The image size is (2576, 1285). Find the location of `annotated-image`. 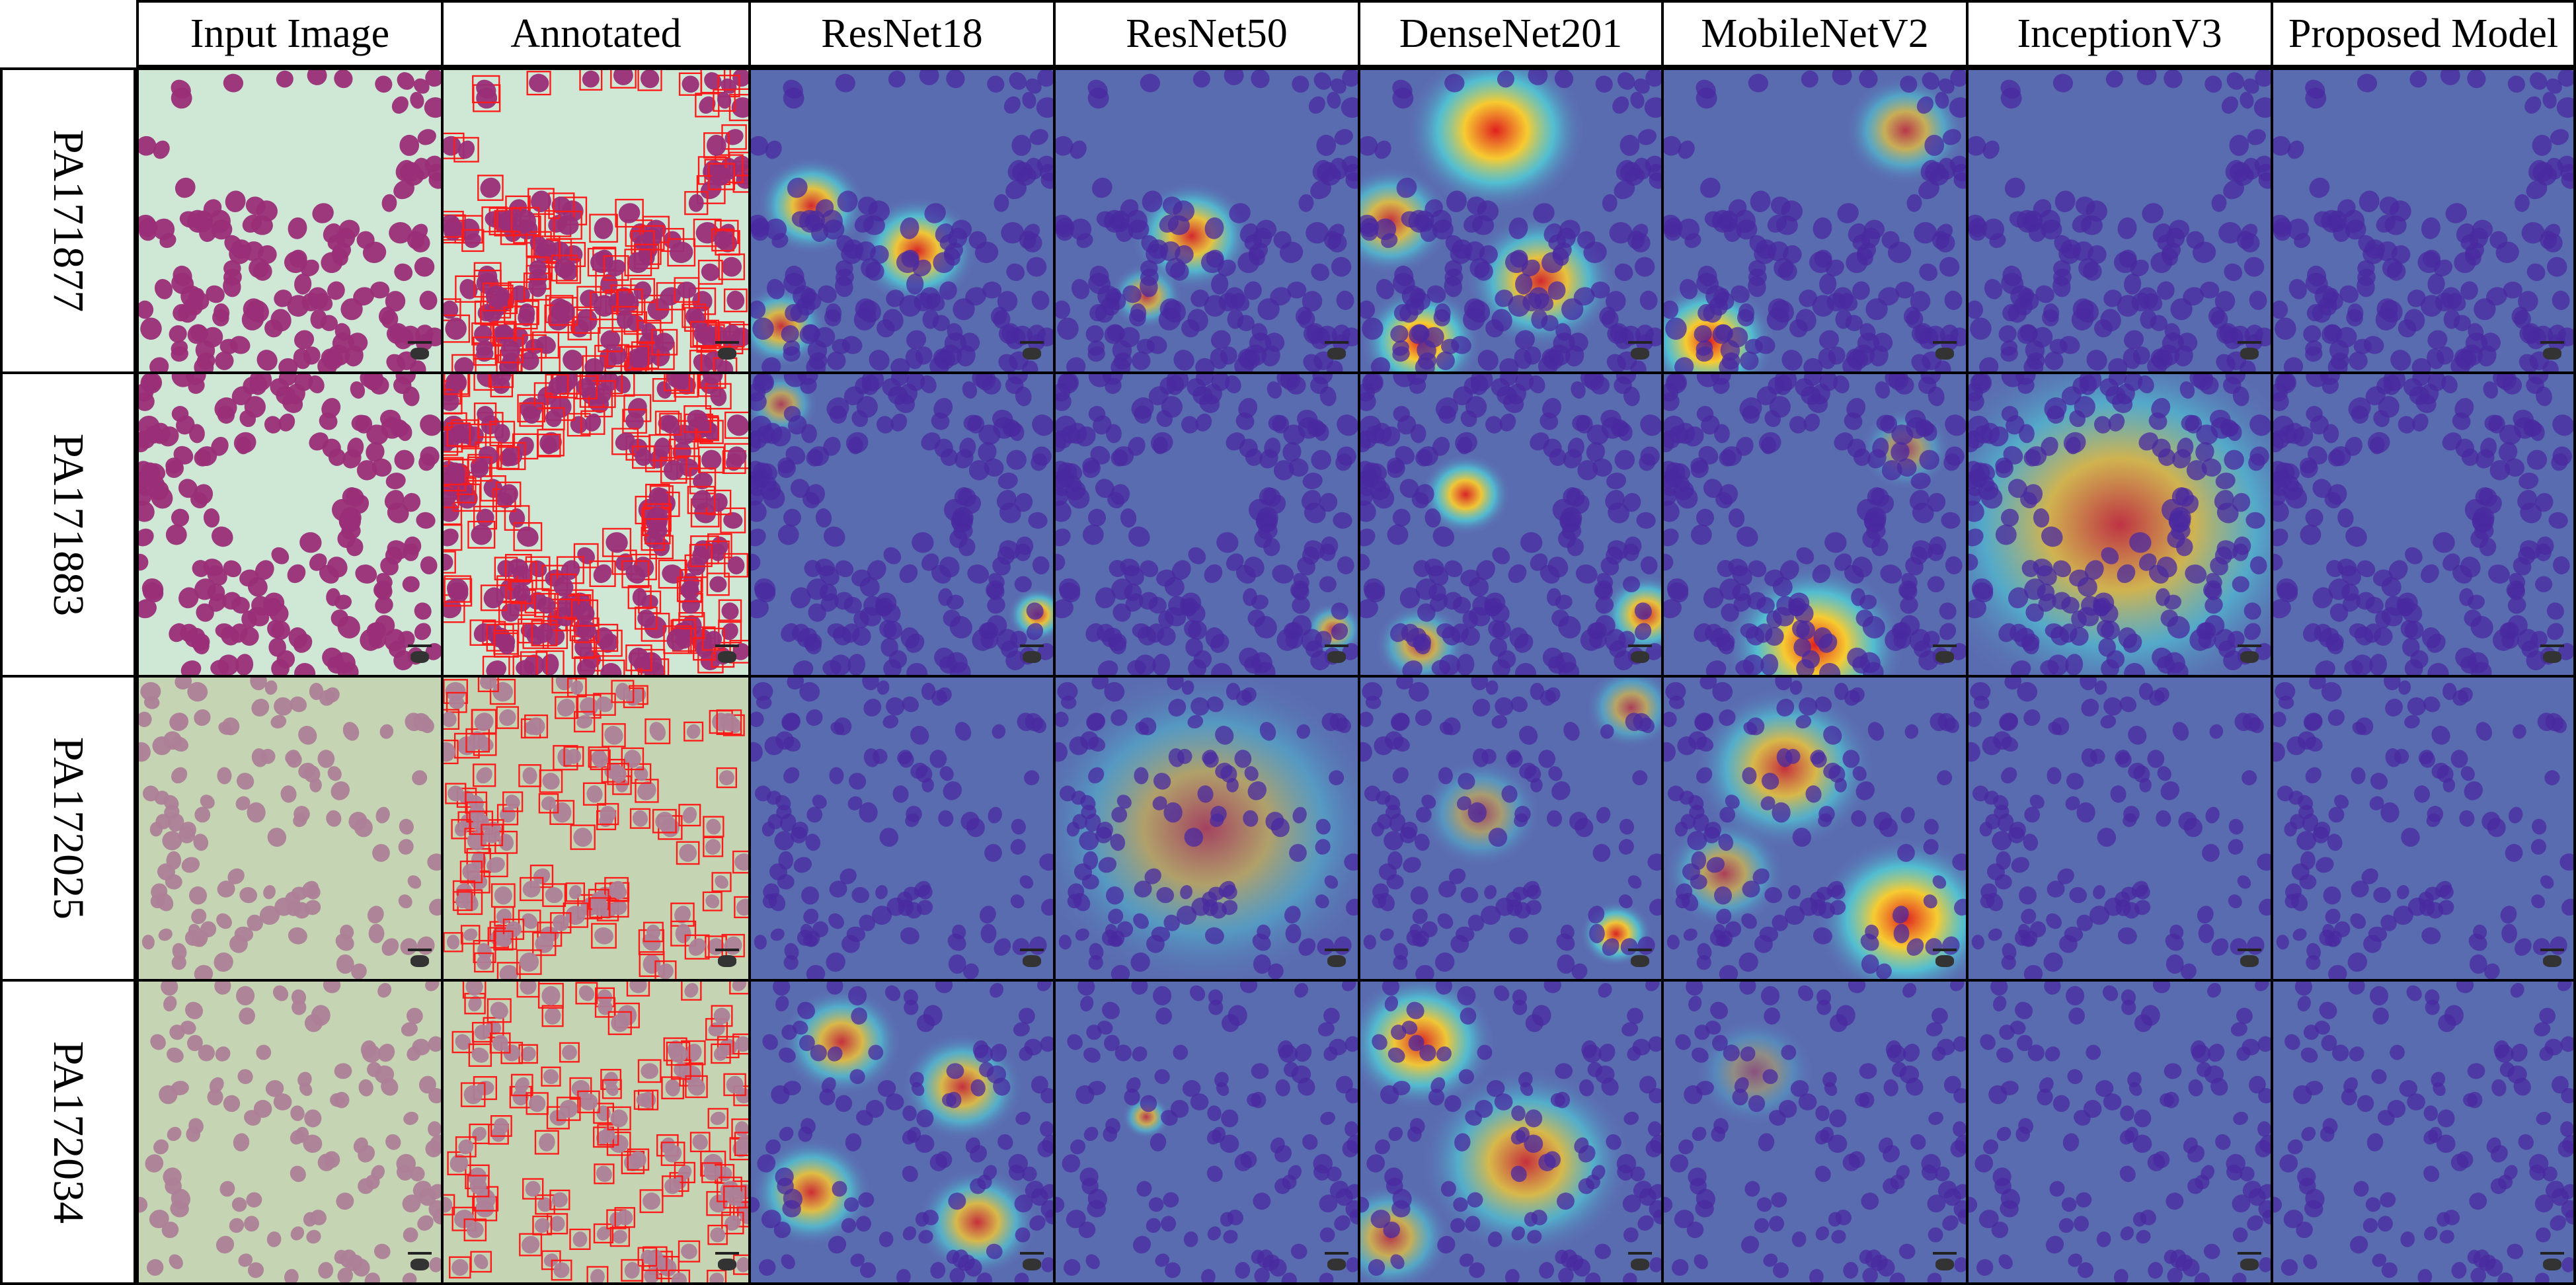

annotated-image is located at coordinates (596, 1132).